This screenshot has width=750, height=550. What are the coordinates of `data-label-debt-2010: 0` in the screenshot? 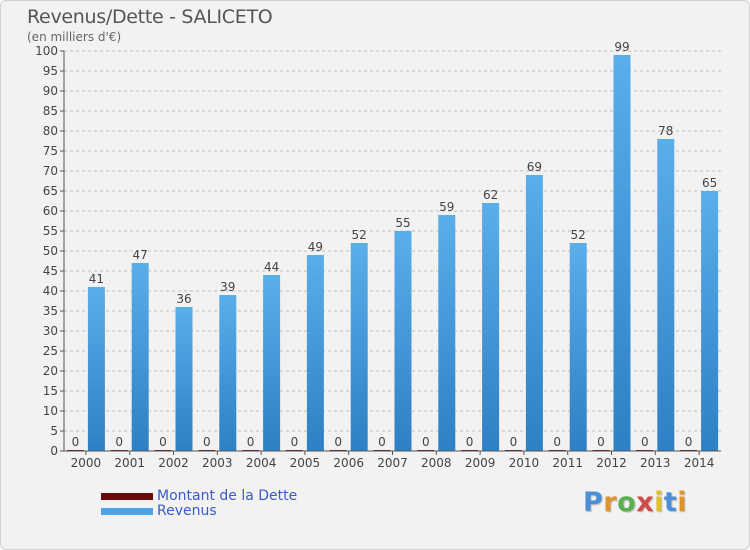 It's located at (514, 442).